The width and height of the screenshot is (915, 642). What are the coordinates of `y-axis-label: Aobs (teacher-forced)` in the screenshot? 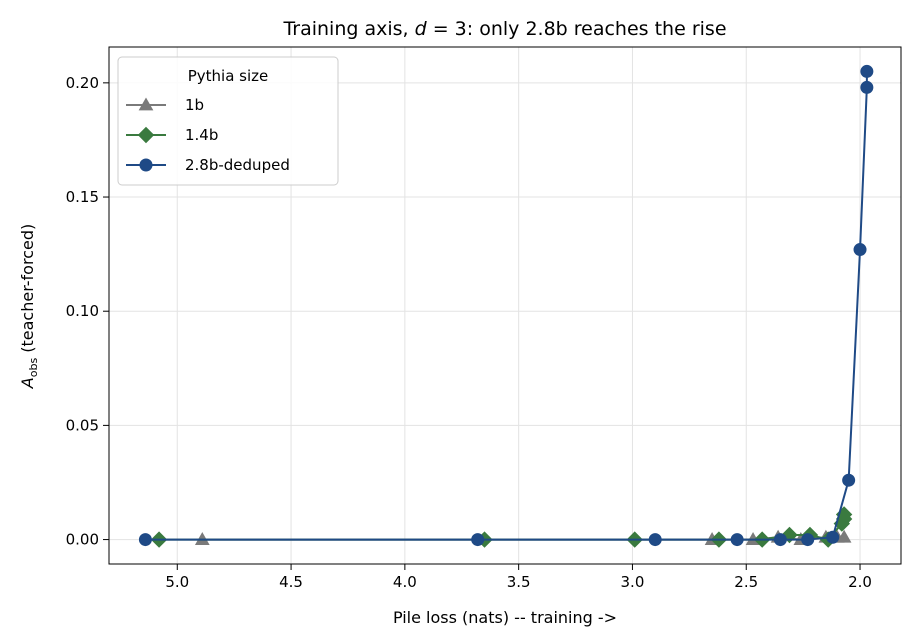 It's located at (29, 306).